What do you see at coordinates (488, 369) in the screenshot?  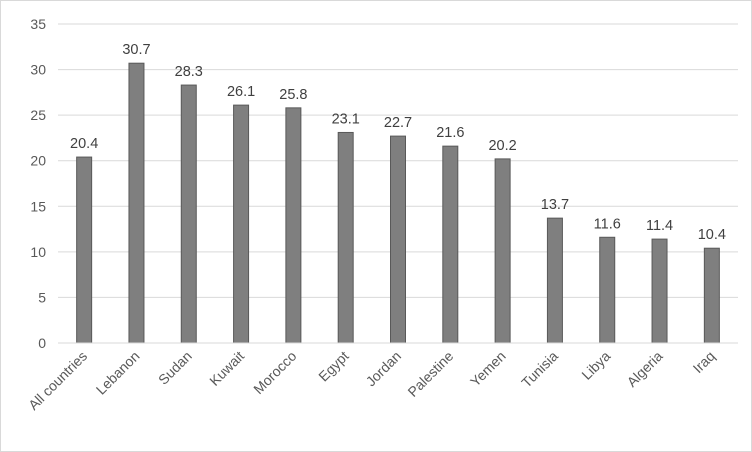 I see `x-tick-label: Yemen` at bounding box center [488, 369].